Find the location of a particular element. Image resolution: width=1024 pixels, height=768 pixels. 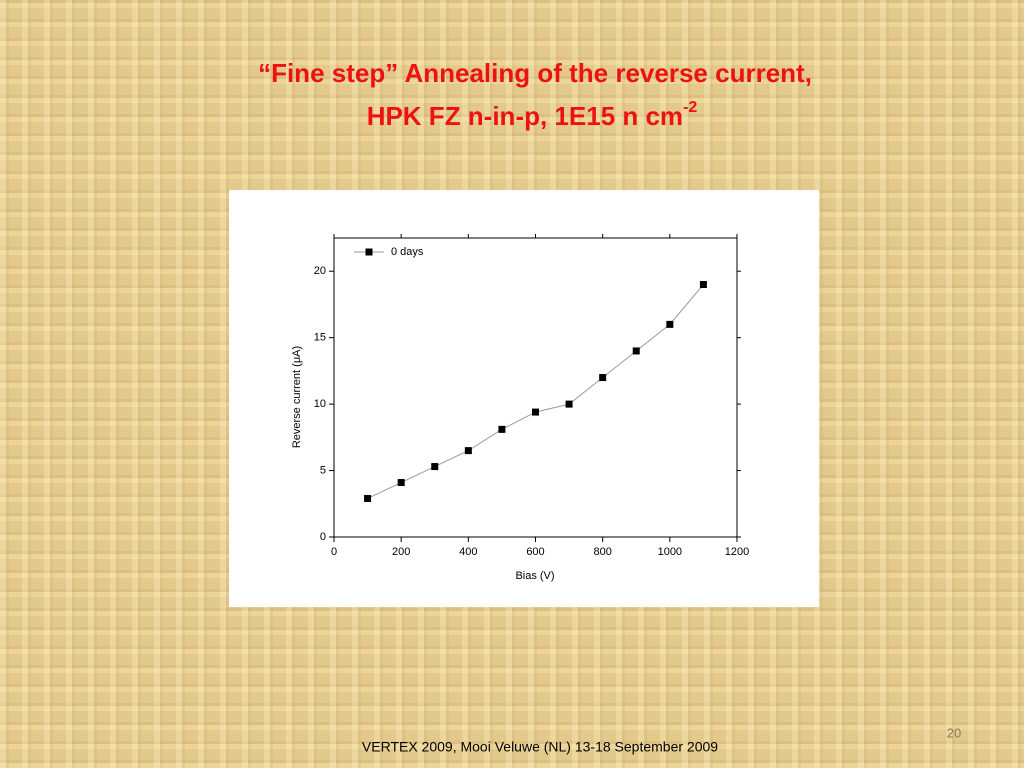

x-tick-label: 200 is located at coordinates (401, 552).